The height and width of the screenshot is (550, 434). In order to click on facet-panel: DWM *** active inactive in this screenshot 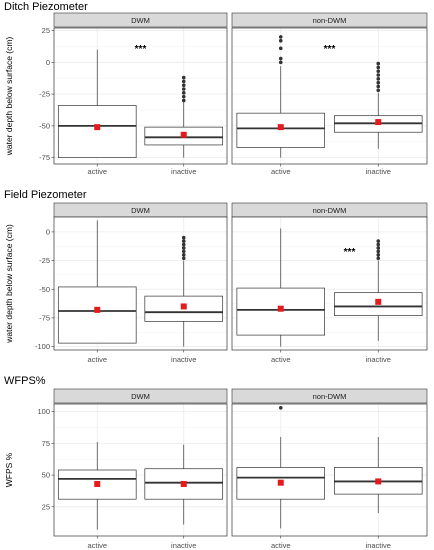, I will do `click(140, 94)`.